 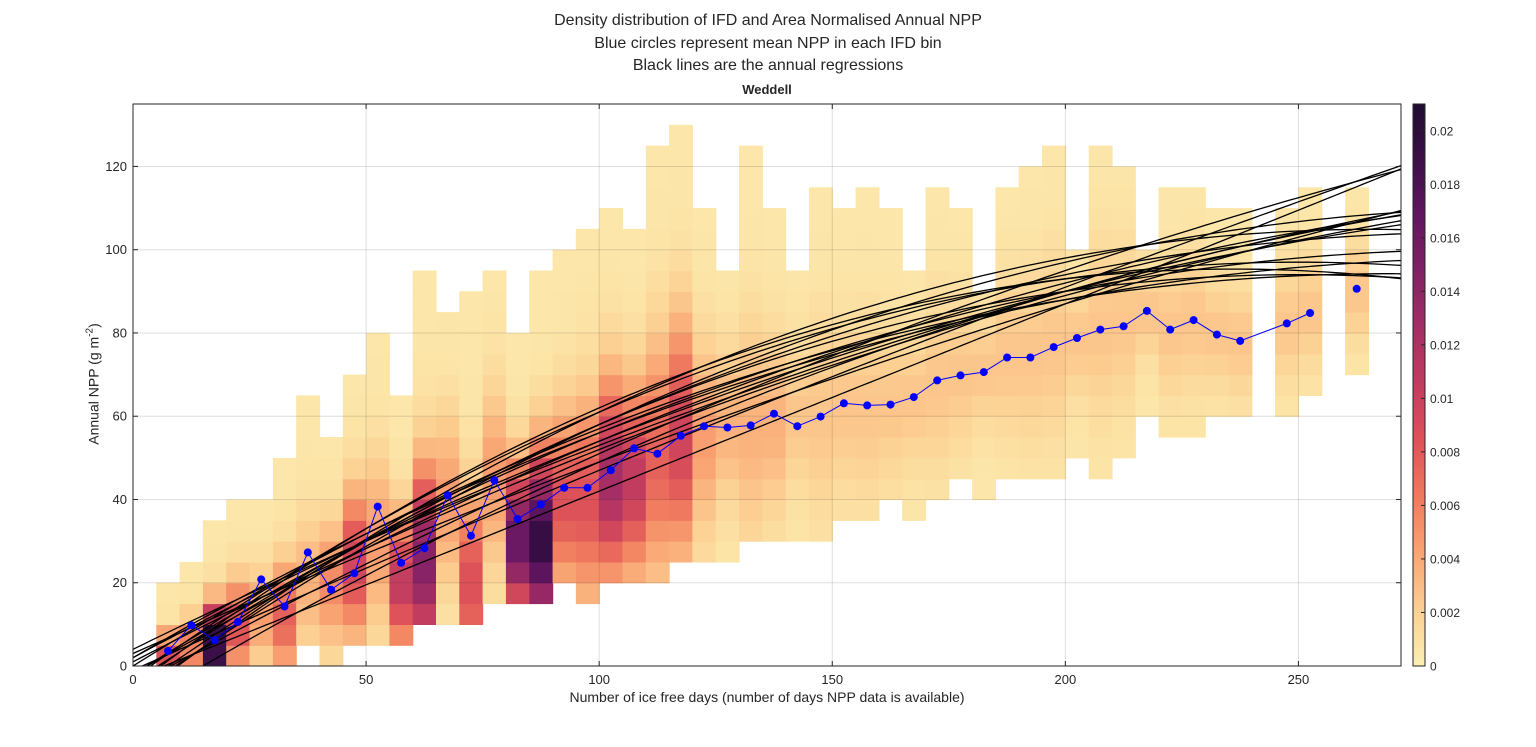 I want to click on y-tick-label: 0, so click(x=123, y=666).